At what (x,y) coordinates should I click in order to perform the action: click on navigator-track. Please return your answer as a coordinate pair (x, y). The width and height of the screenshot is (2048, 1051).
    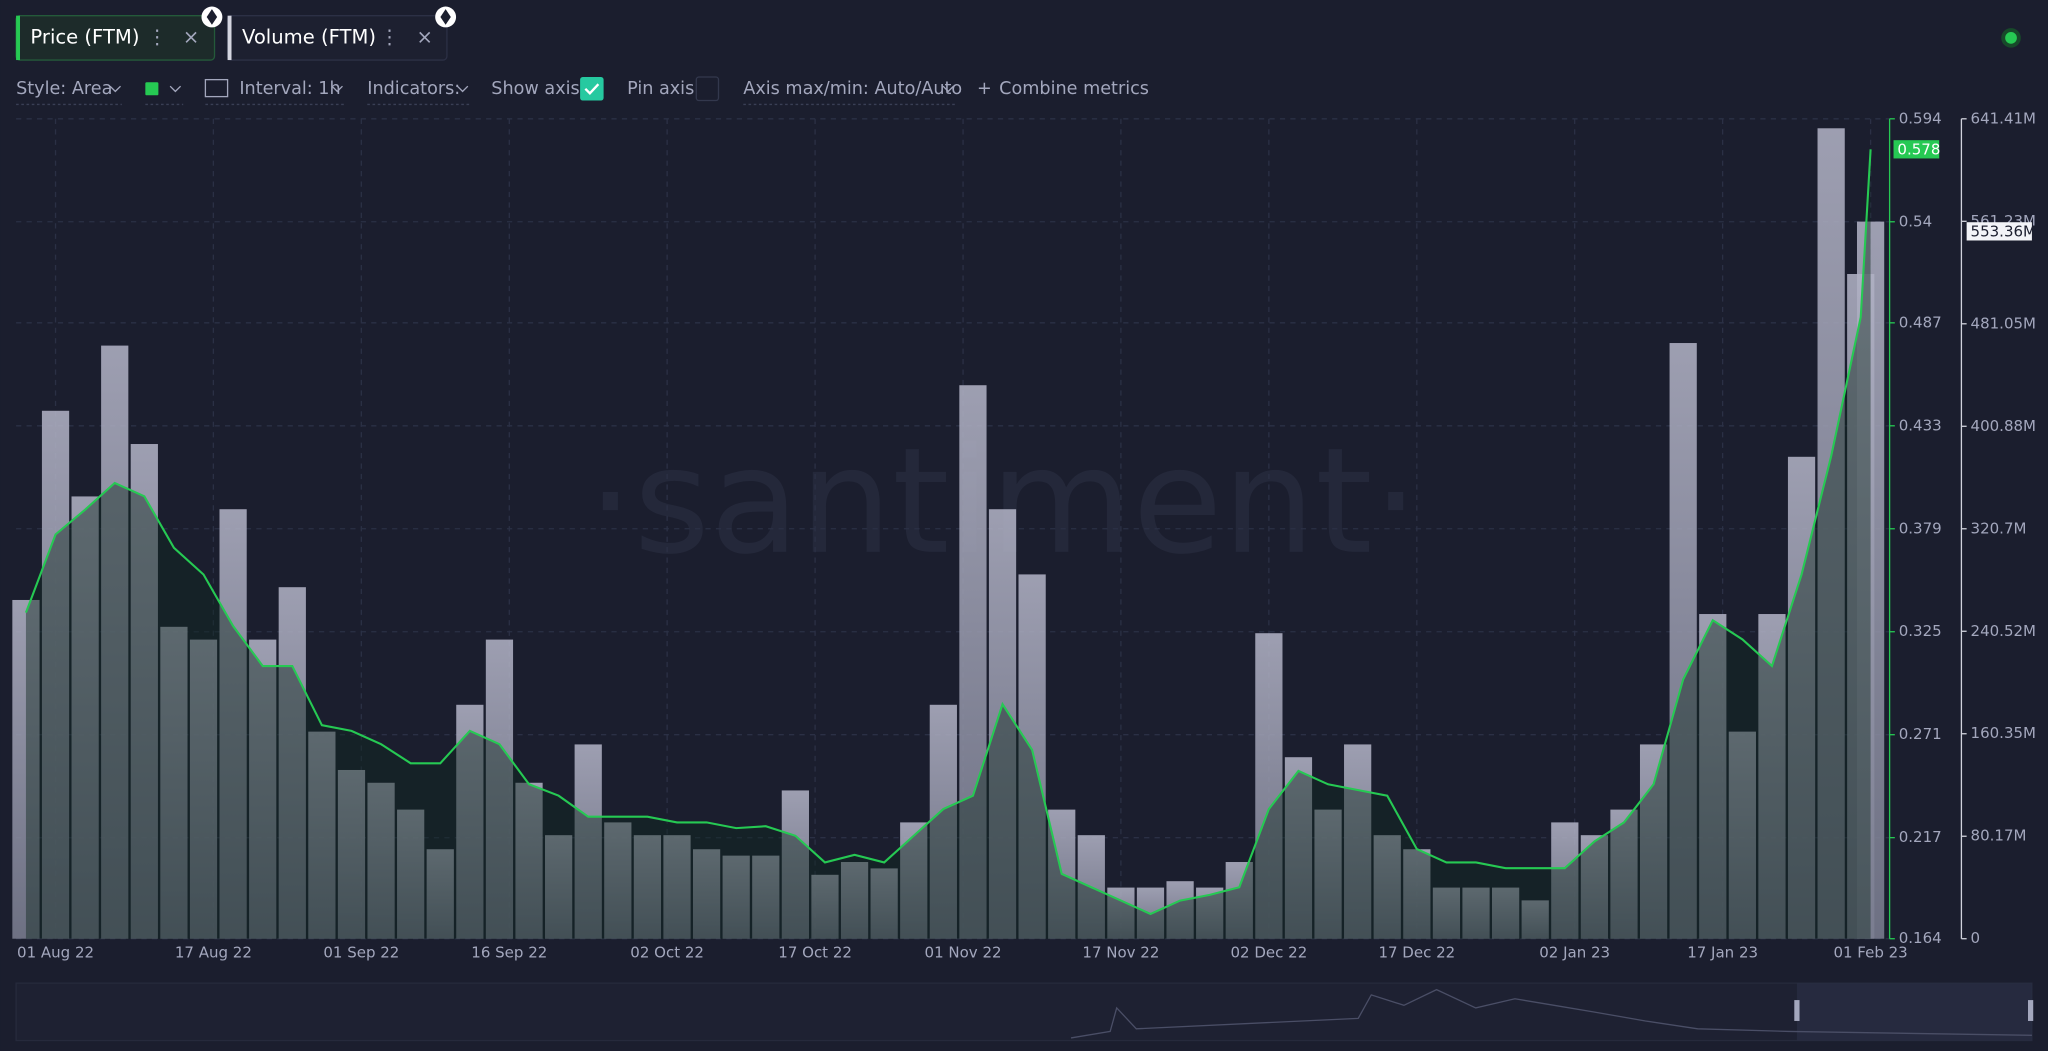
    Looking at the image, I should click on (1024, 1012).